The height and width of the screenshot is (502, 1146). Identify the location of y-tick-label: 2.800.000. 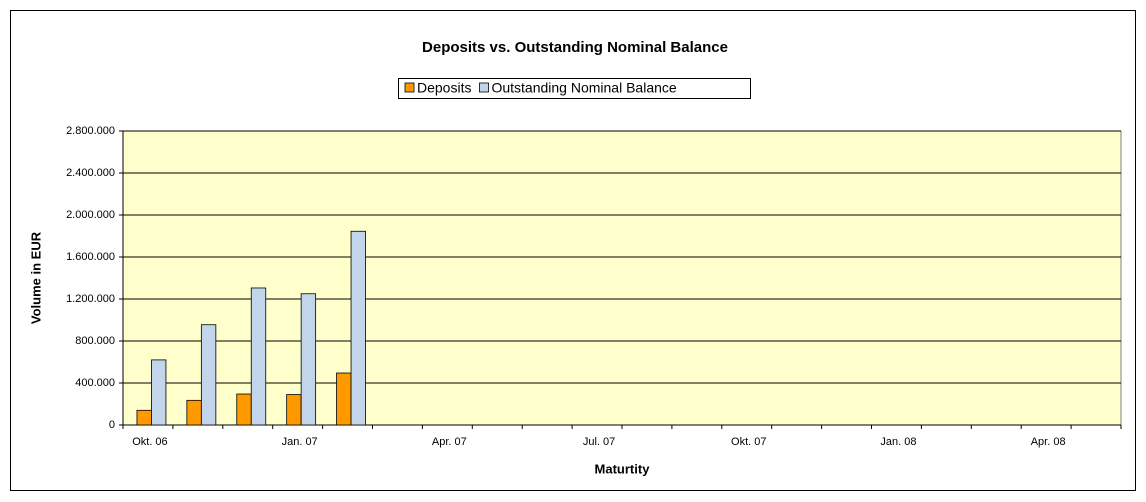
(90, 131).